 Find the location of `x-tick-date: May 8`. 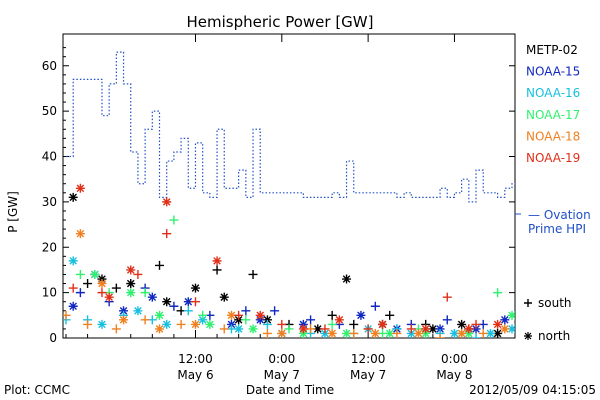

x-tick-date: May 8 is located at coordinates (454, 375).